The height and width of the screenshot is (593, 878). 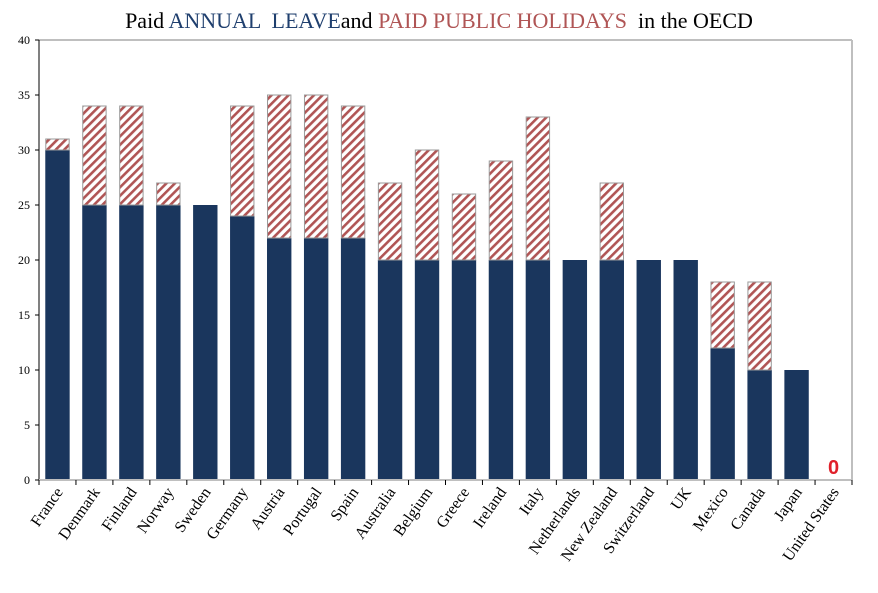 I want to click on bar-annual-uk, so click(x=685, y=370).